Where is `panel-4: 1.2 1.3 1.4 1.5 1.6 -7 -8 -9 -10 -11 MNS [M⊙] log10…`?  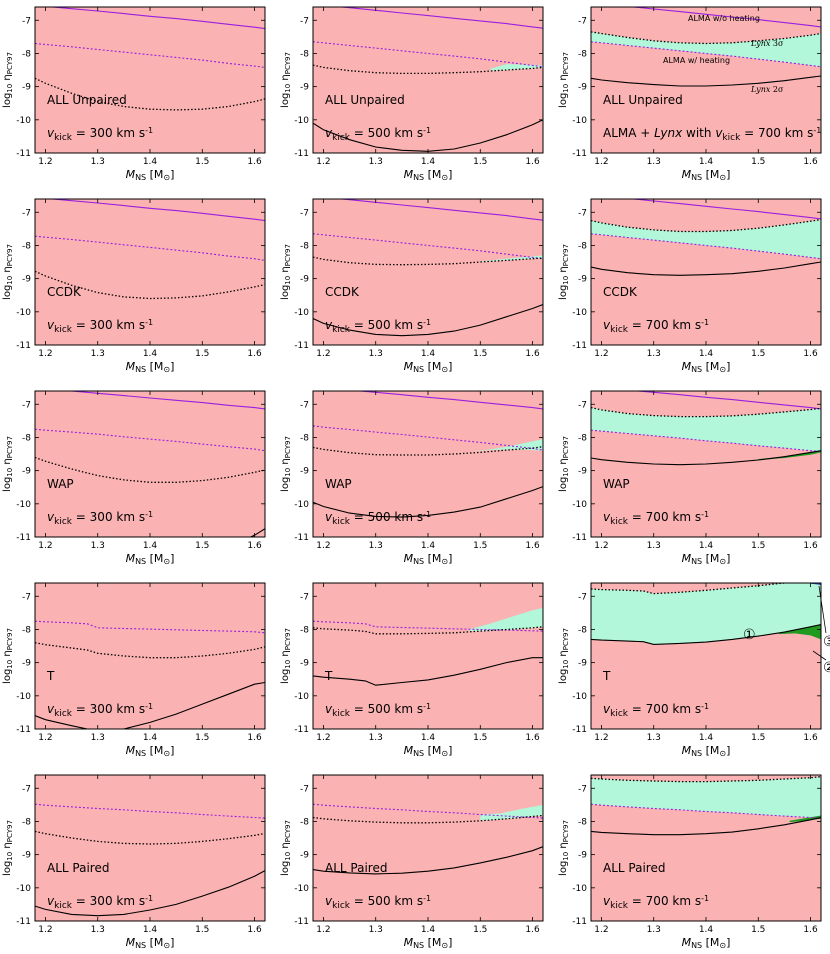 panel-4: 1.2 1.3 1.4 1.5 1.6 -7 -8 -9 -10 -11 MNS [M⊙] log10… is located at coordinates (412, 286).